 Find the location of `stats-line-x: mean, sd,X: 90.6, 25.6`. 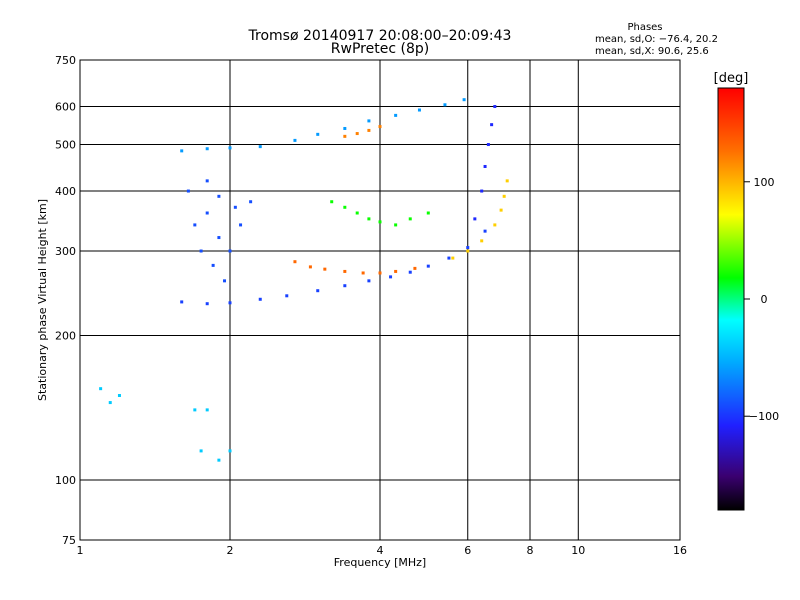

stats-line-x: mean, sd,X: 90.6, 25.6 is located at coordinates (652, 51).